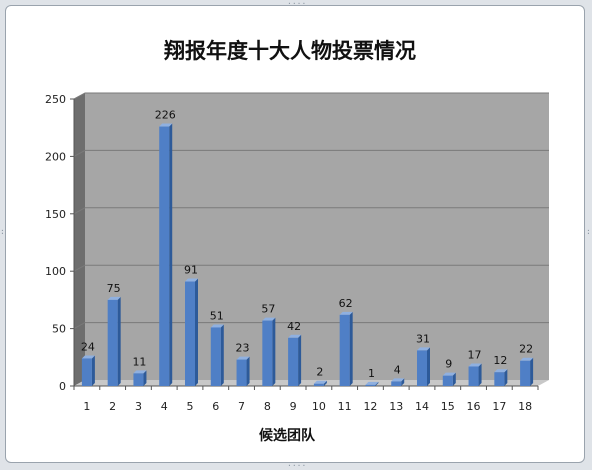 The height and width of the screenshot is (470, 592). What do you see at coordinates (62, 386) in the screenshot?
I see `y-tick-label: 0` at bounding box center [62, 386].